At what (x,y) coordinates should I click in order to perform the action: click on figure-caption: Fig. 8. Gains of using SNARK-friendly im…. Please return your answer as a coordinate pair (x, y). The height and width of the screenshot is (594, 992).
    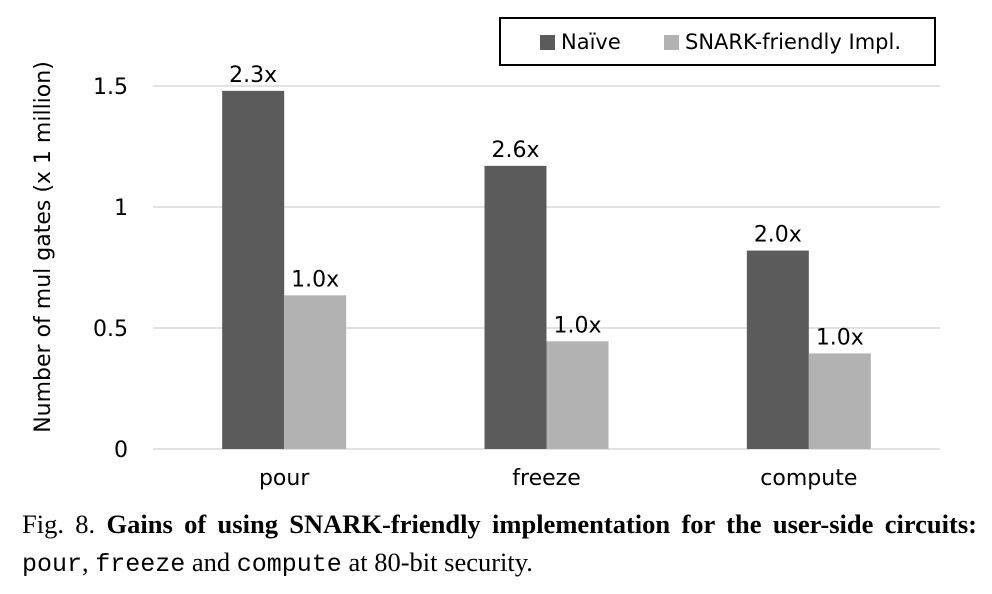
    Looking at the image, I should click on (499, 544).